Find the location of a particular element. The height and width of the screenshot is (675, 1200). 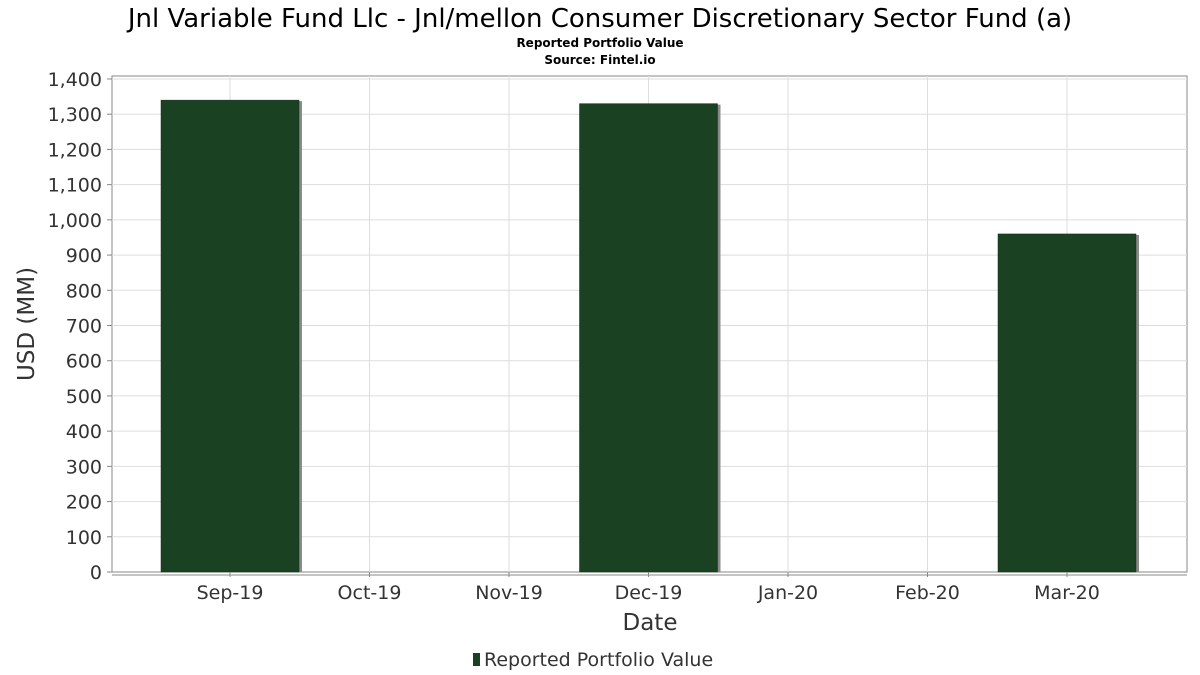

y-tick-label: 1,100 is located at coordinates (75, 186).